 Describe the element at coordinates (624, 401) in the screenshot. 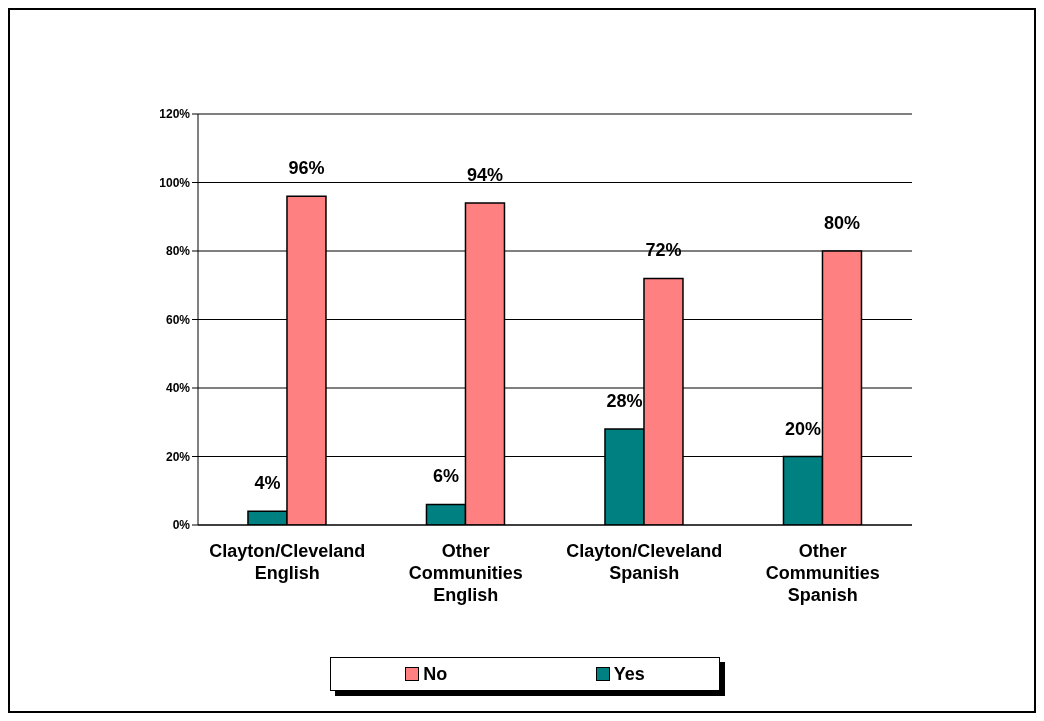

I see `data-label: 28%` at that location.